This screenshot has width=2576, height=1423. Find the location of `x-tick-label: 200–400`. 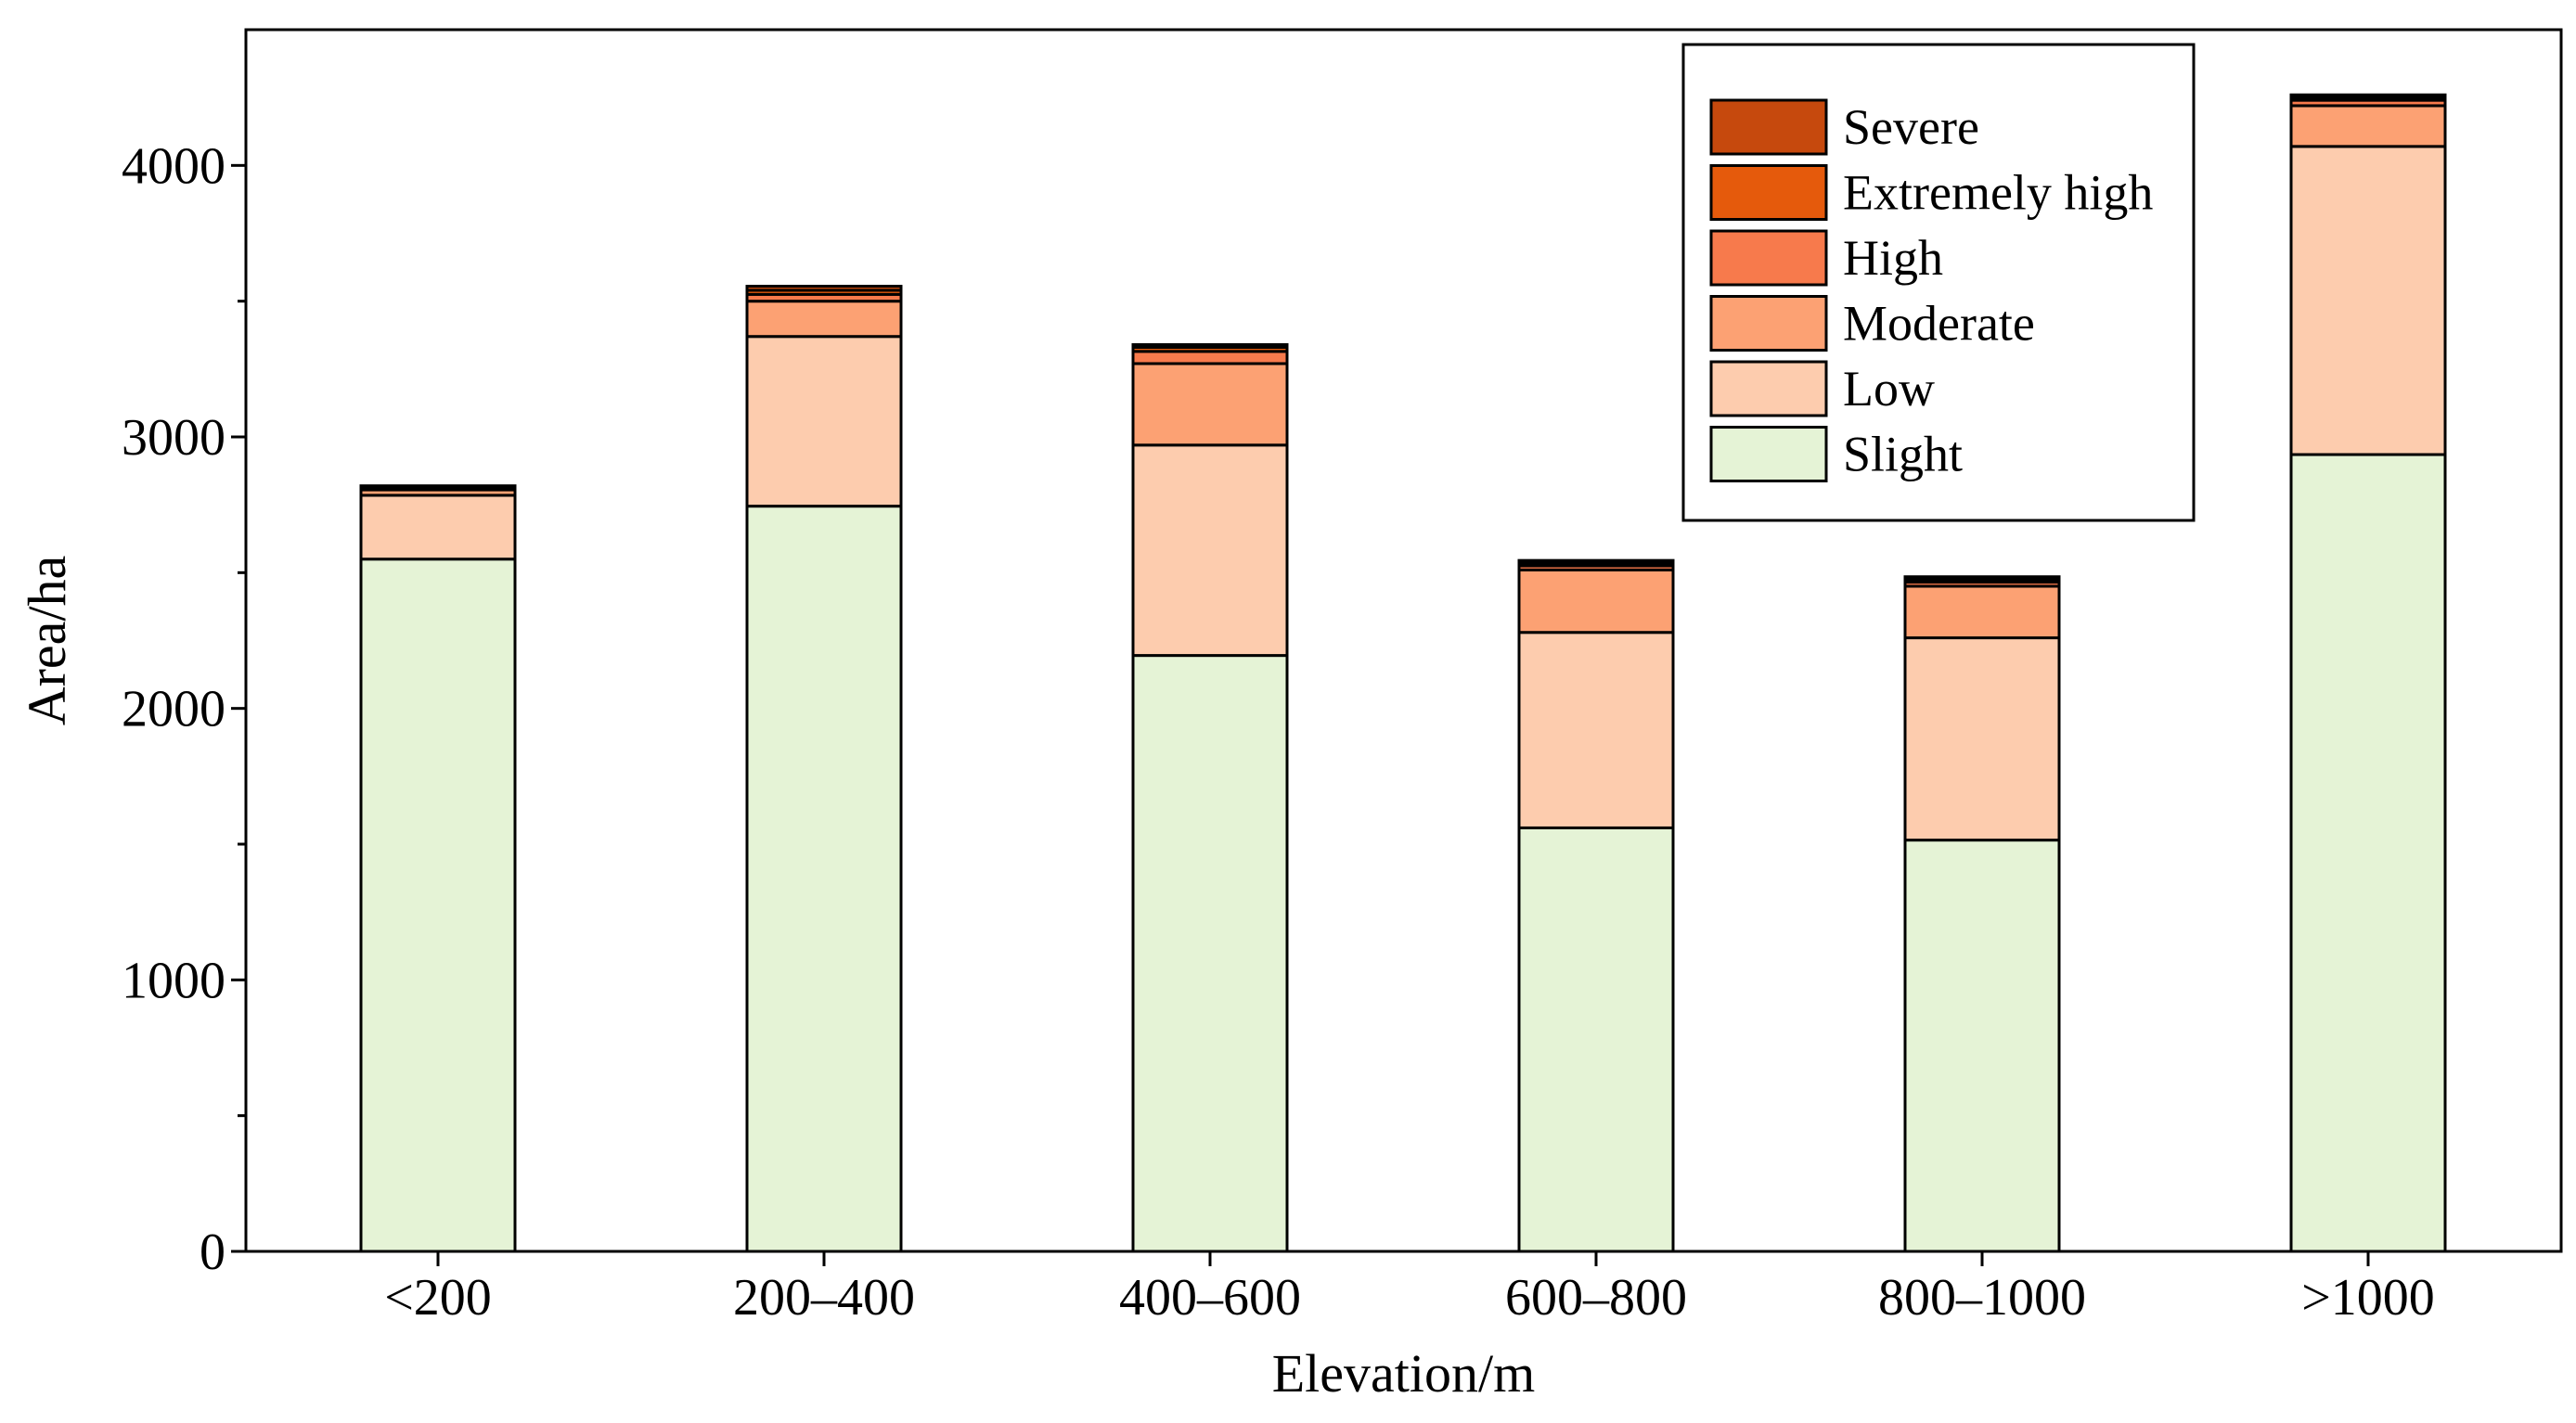

x-tick-label: 200–400 is located at coordinates (824, 1298).